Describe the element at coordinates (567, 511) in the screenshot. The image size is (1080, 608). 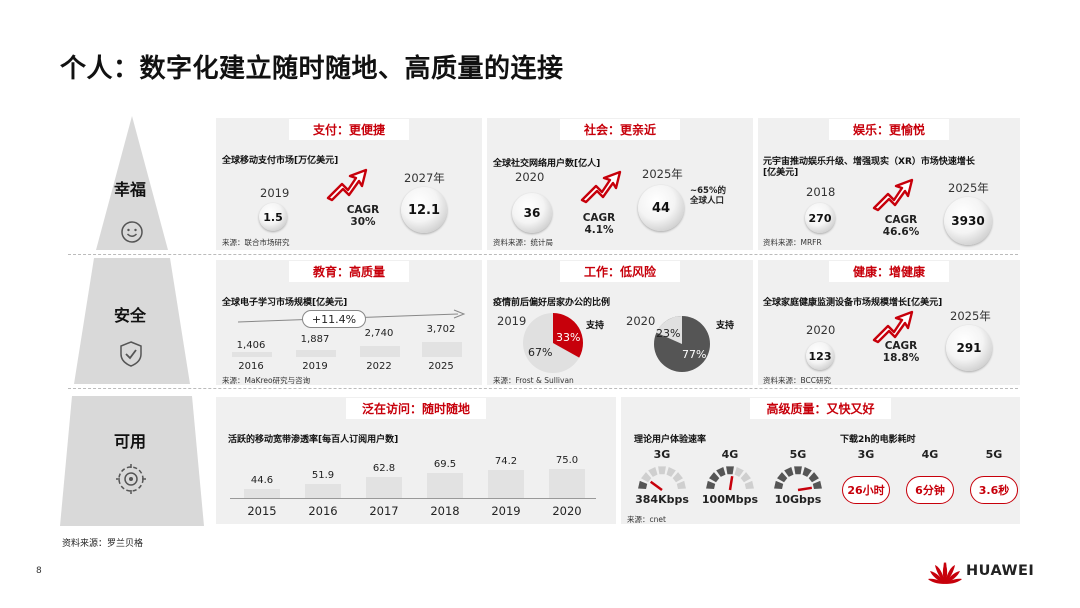
I see `access-bar-year: 2020` at that location.